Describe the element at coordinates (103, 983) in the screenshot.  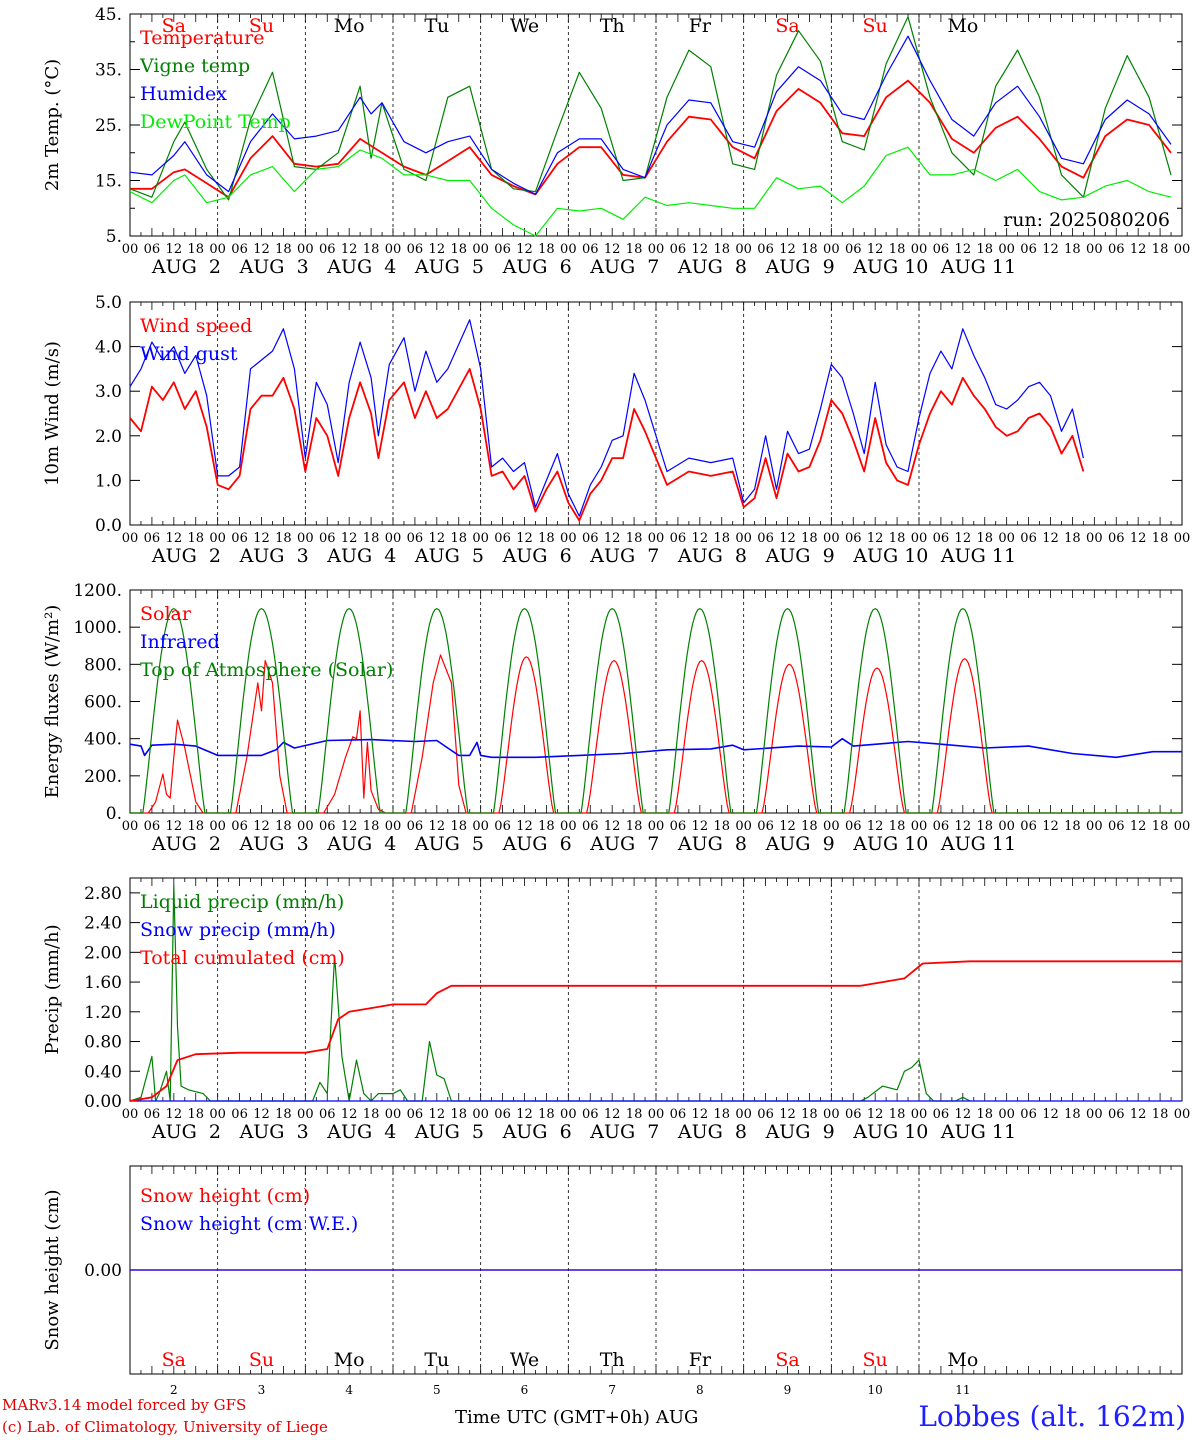
I see `y-tick-label: 1.60` at that location.